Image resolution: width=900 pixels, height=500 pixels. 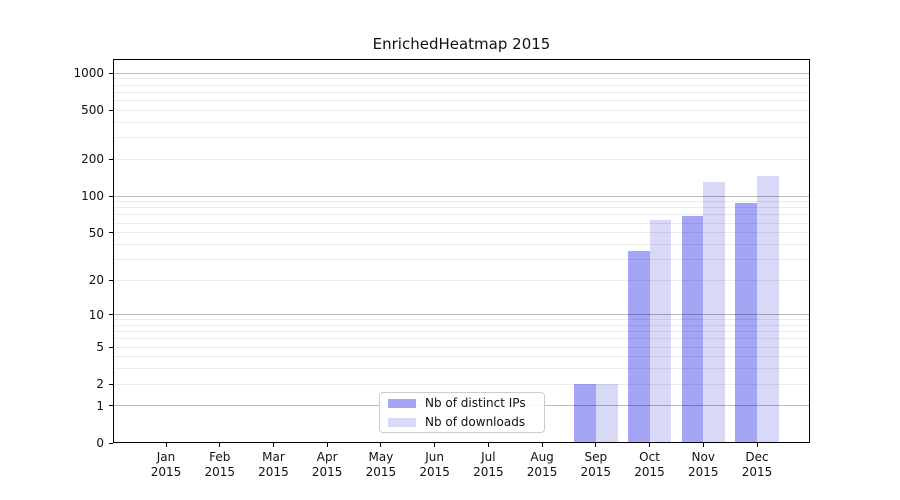 I want to click on x-tick-label-dec: Dec 2015, so click(x=757, y=465).